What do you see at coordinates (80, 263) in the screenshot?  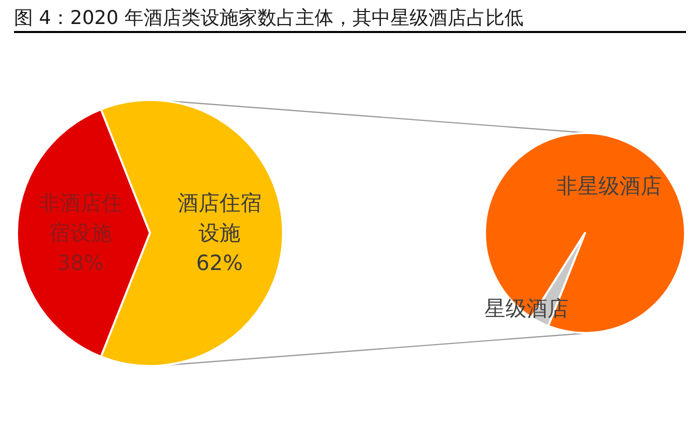 I see `data-label: 38%` at bounding box center [80, 263].